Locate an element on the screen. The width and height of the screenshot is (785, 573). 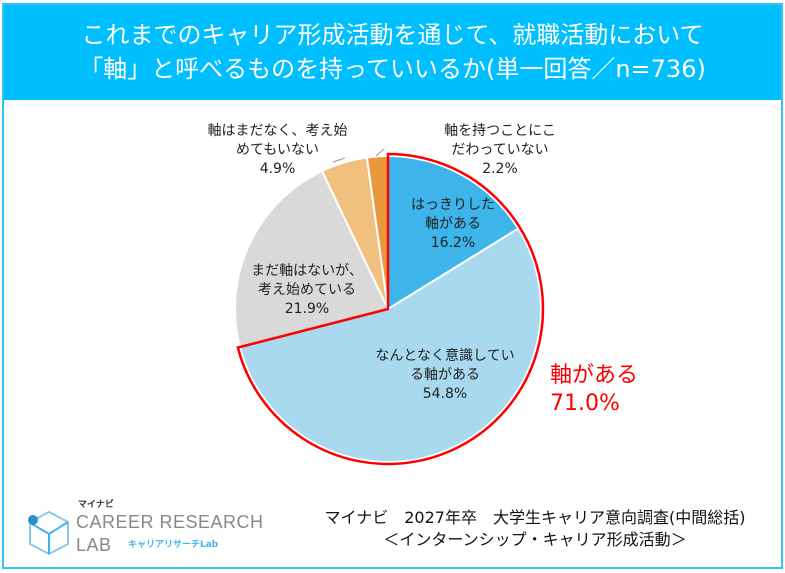
label-slice-4-line-2: だわっていない is located at coordinates (500, 150).